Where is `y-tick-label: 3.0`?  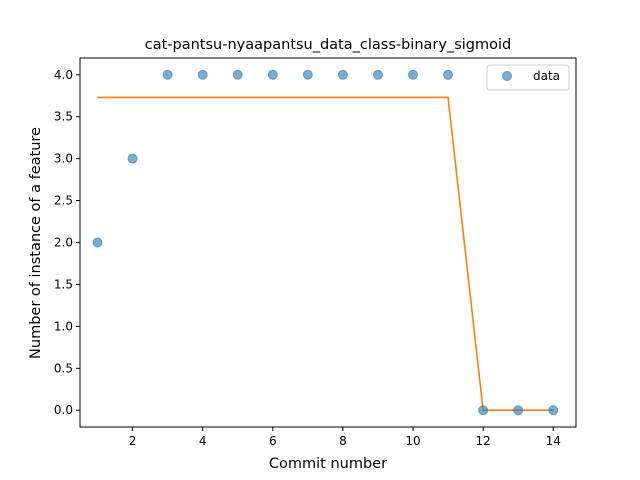 y-tick-label: 3.0 is located at coordinates (63, 159).